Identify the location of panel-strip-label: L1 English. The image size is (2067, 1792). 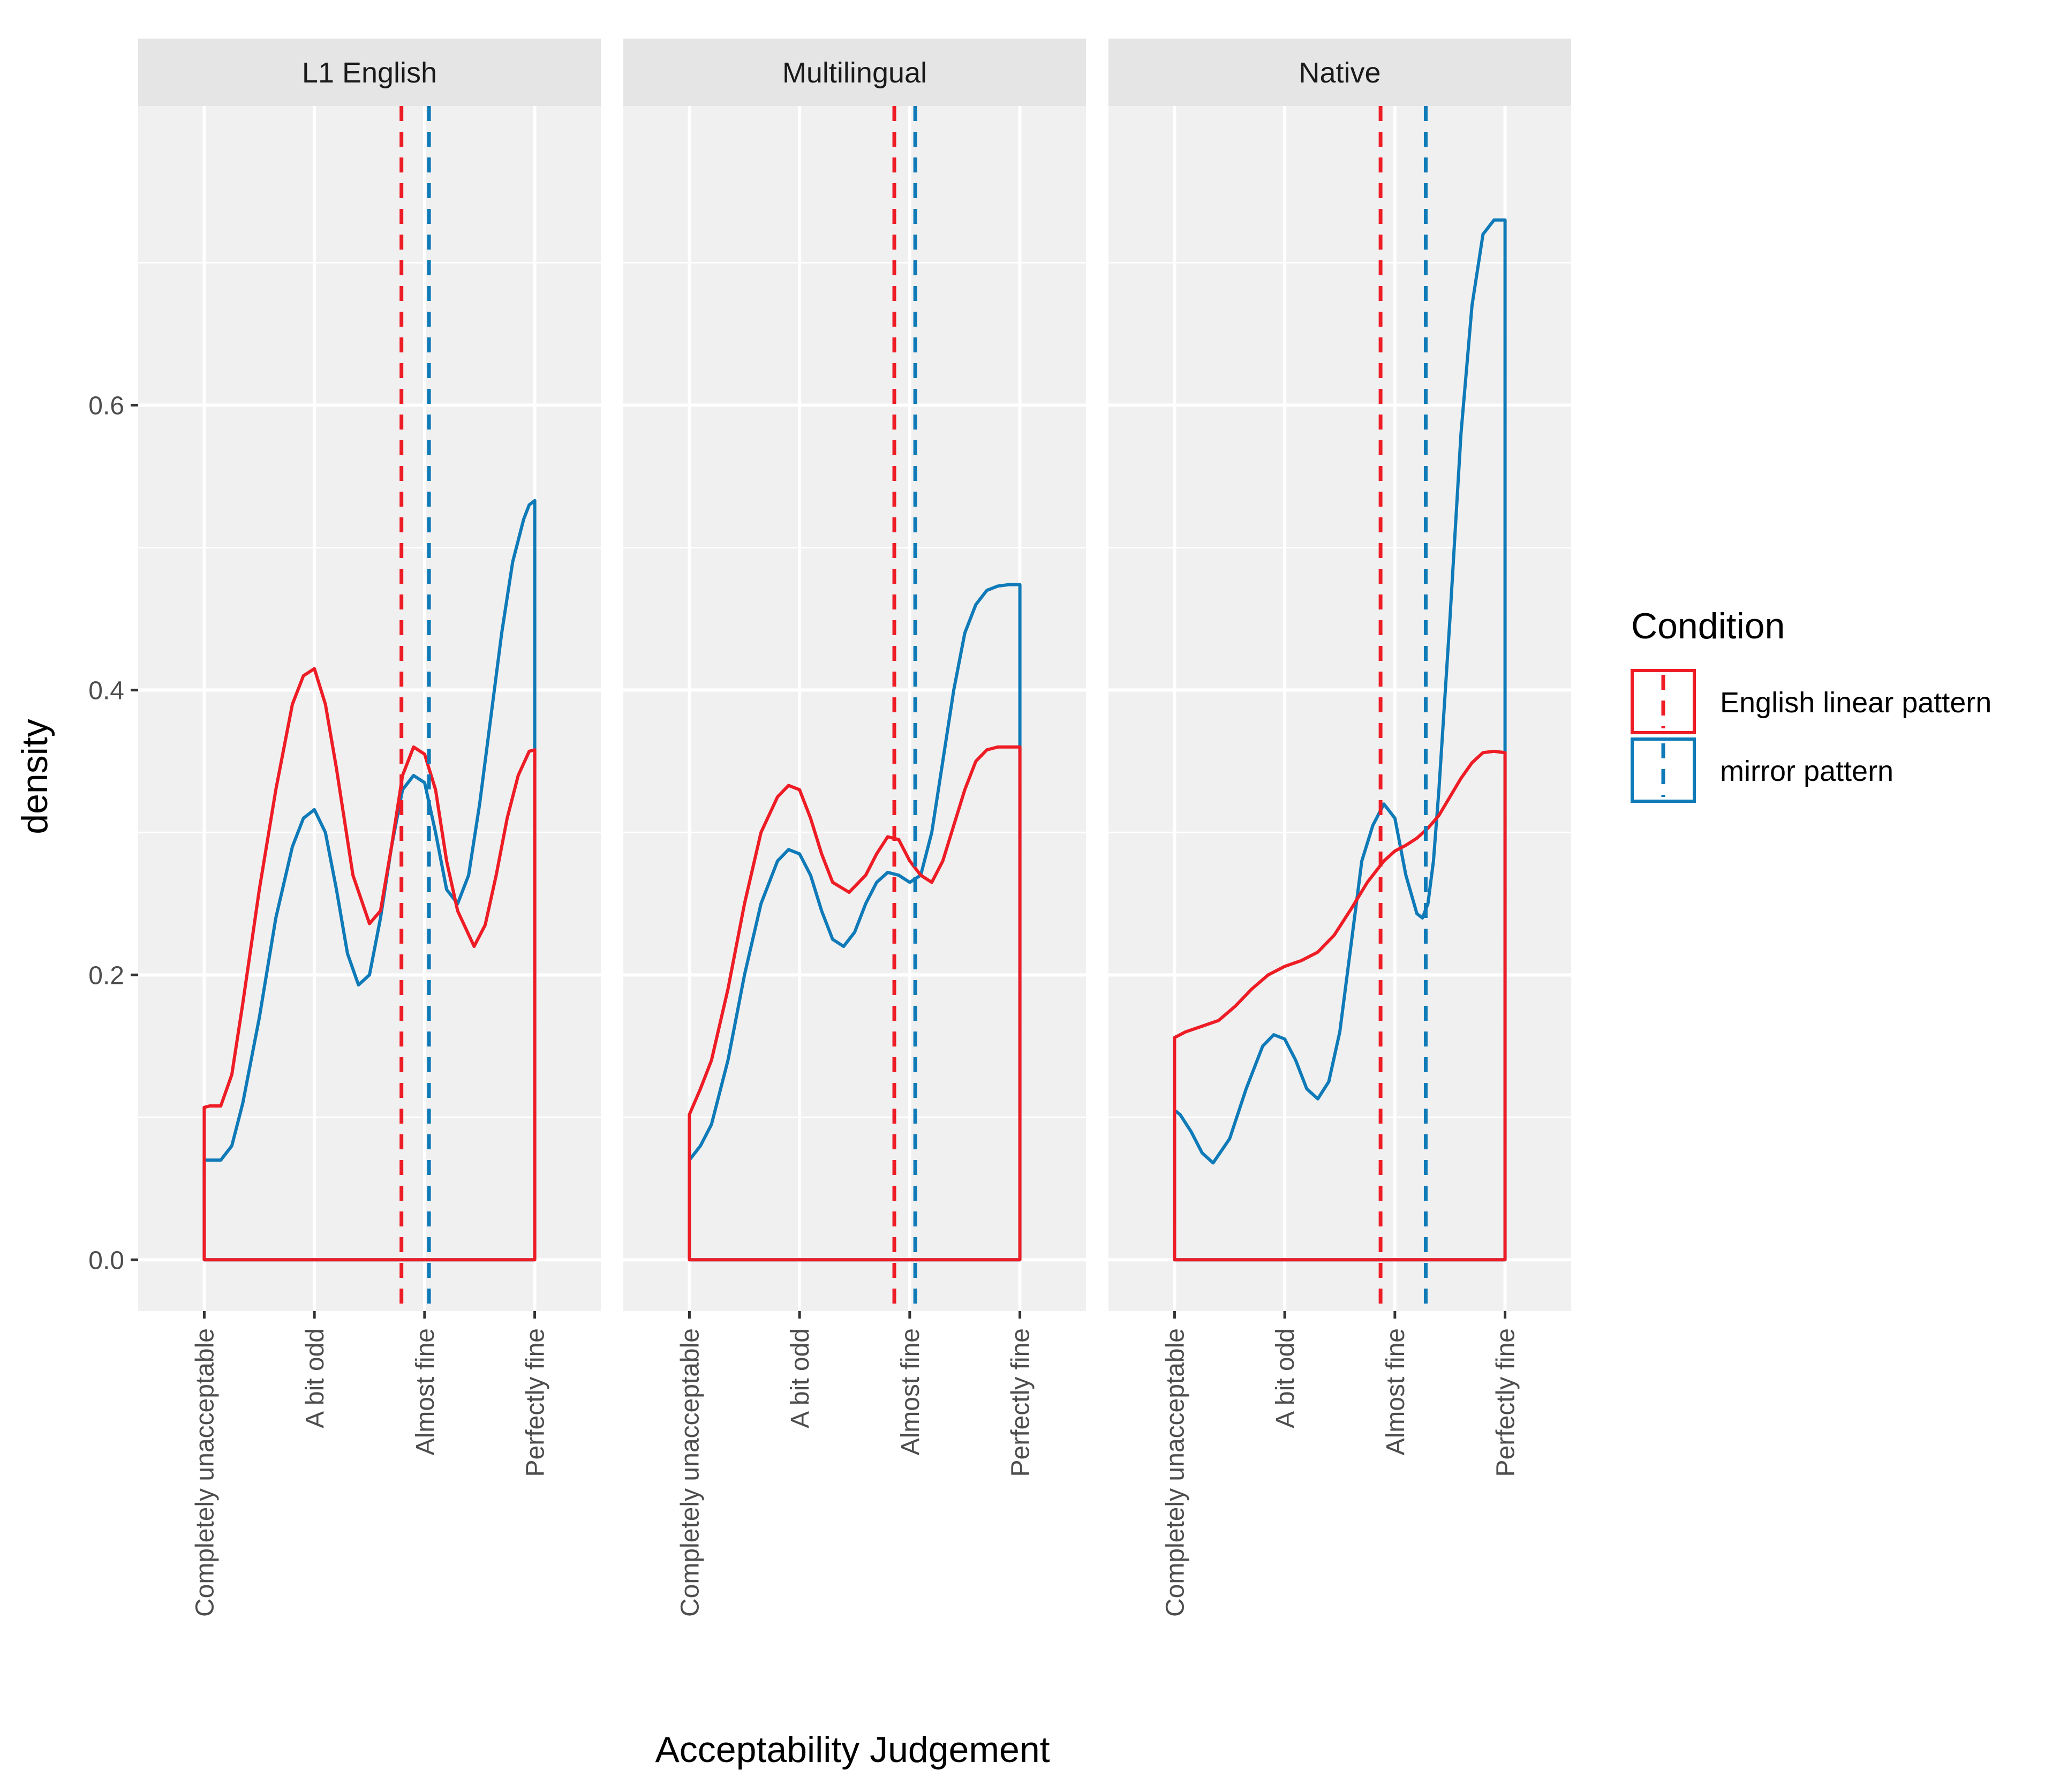
(369, 73).